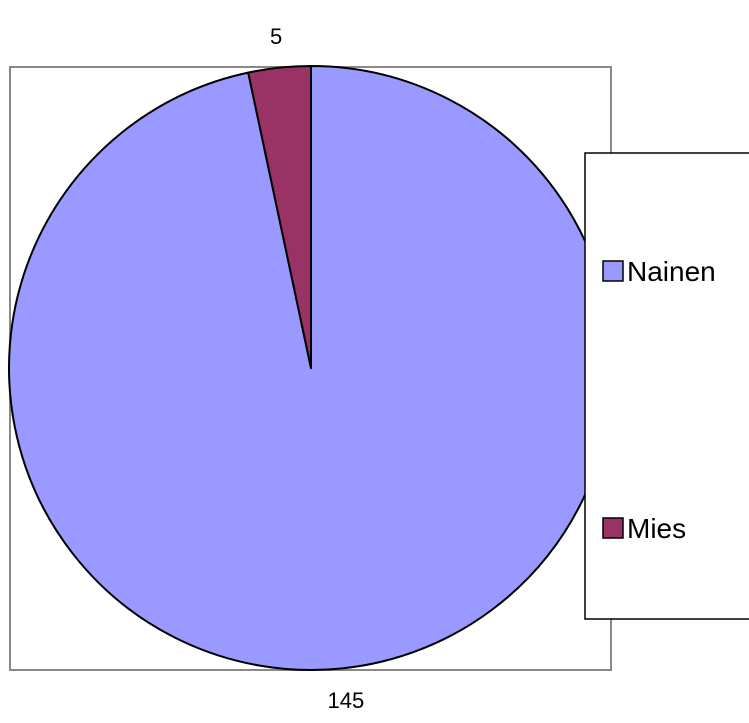 The width and height of the screenshot is (749, 723). Describe the element at coordinates (317, 368) in the screenshot. I see `data-labels: 145 5` at that location.